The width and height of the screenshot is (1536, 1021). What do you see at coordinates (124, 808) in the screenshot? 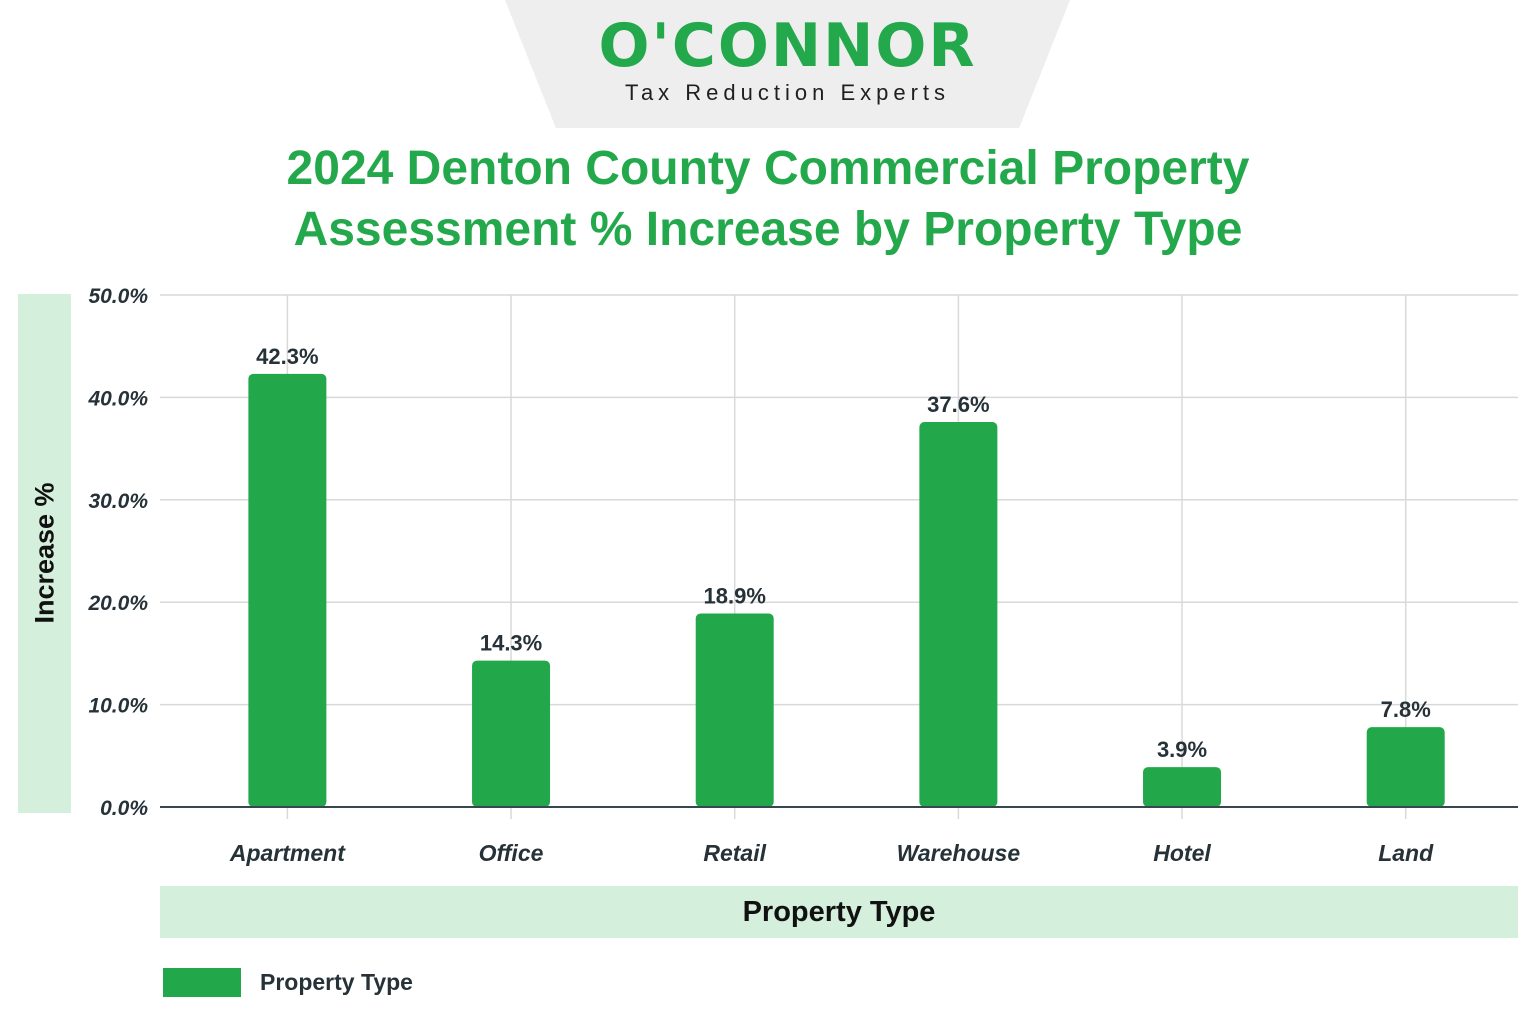
I see `y-tick-label: 0.0%` at bounding box center [124, 808].